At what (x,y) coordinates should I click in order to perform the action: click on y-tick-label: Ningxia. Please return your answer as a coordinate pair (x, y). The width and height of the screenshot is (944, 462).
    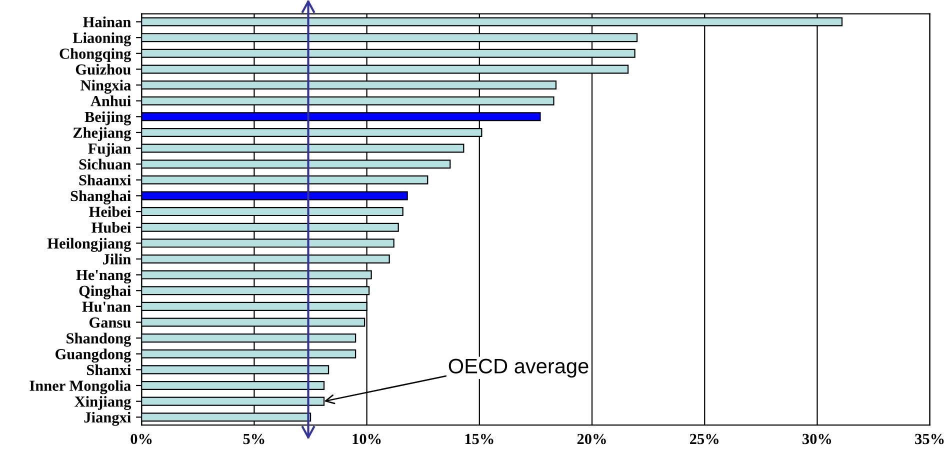
    Looking at the image, I should click on (105, 87).